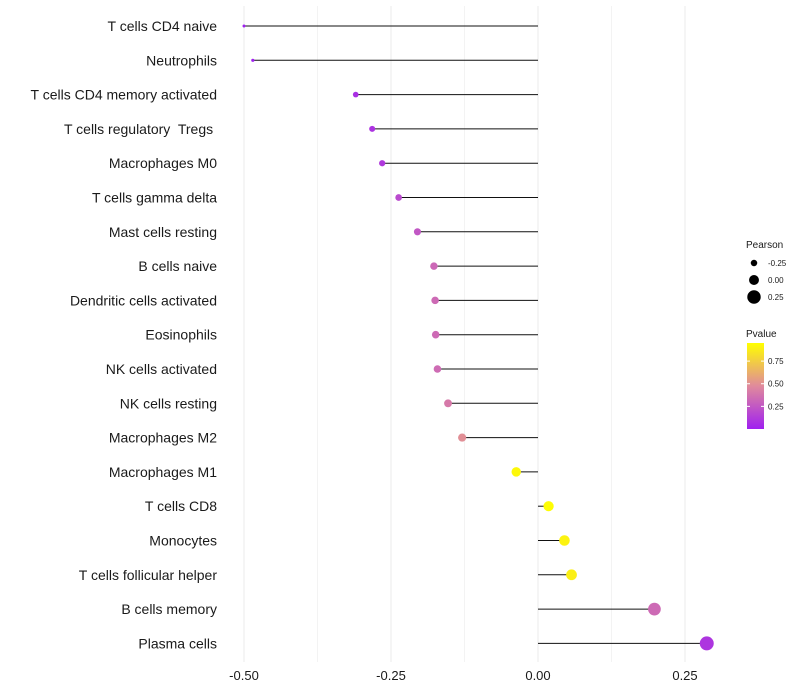 Image resolution: width=800 pixels, height=700 pixels. I want to click on x-tick-label: 0.25, so click(684, 675).